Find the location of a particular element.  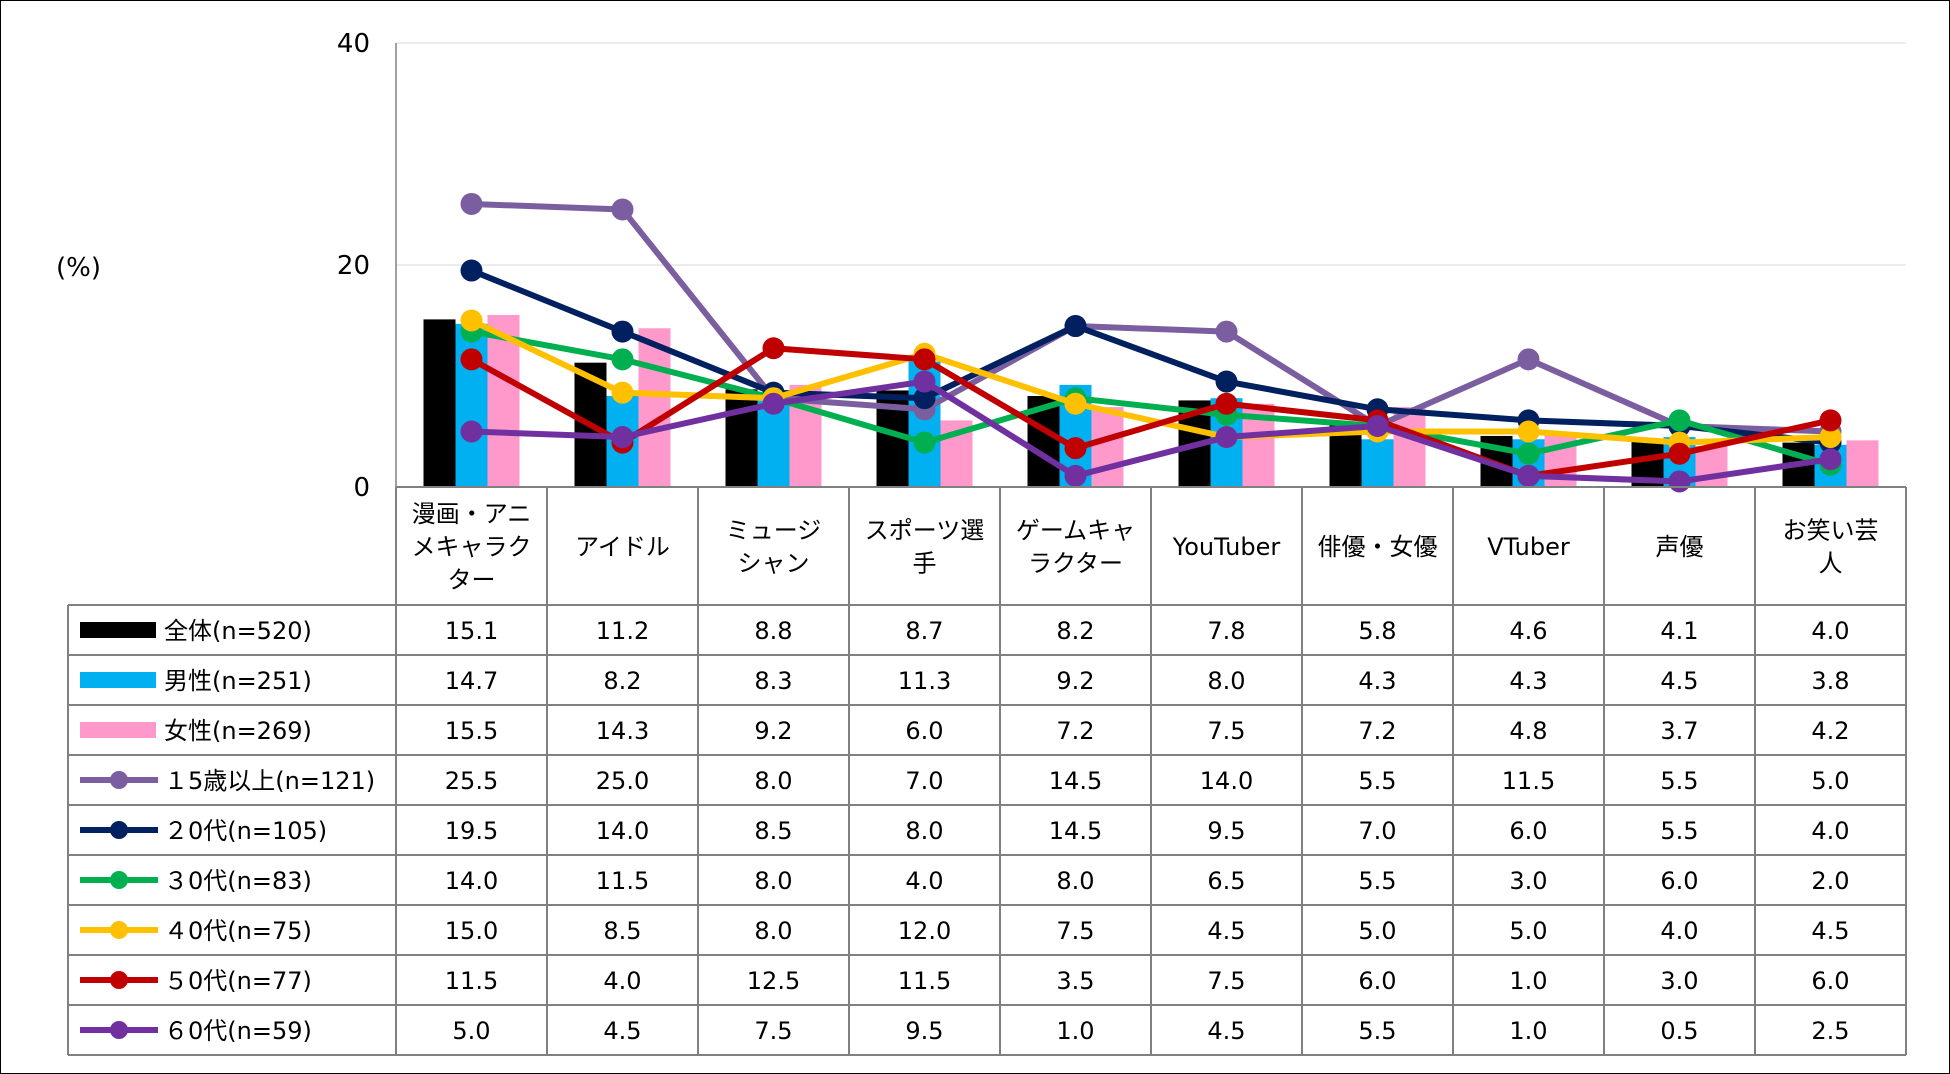

legend-label: 男性(n=251) is located at coordinates (238, 681).